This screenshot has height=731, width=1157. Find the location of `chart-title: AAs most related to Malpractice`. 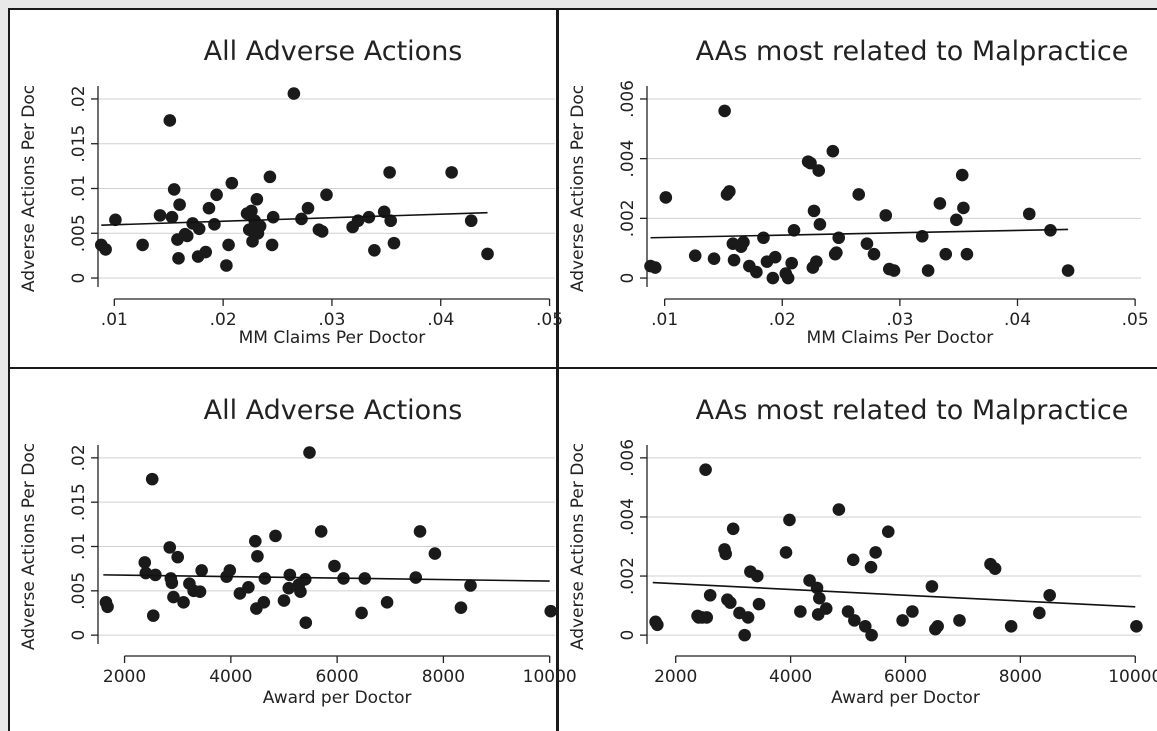

chart-title: AAs most related to Malpractice is located at coordinates (912, 410).